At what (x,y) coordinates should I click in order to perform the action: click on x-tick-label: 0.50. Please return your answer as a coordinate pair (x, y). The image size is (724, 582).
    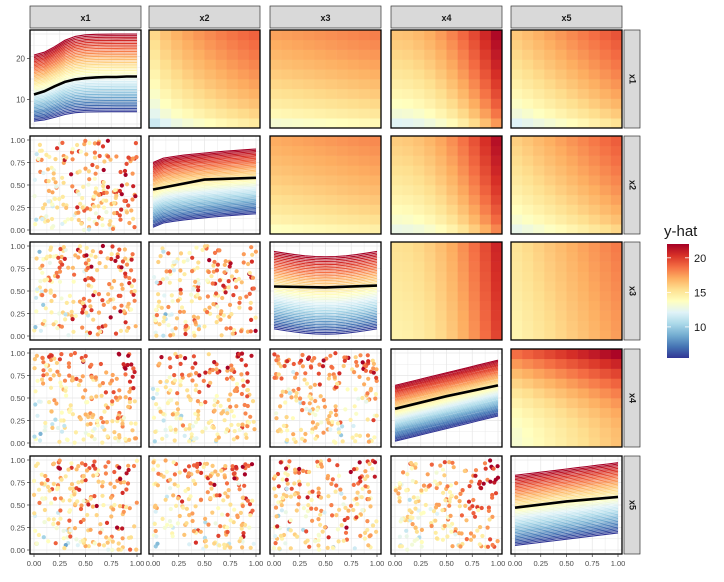
    Looking at the image, I should click on (325, 563).